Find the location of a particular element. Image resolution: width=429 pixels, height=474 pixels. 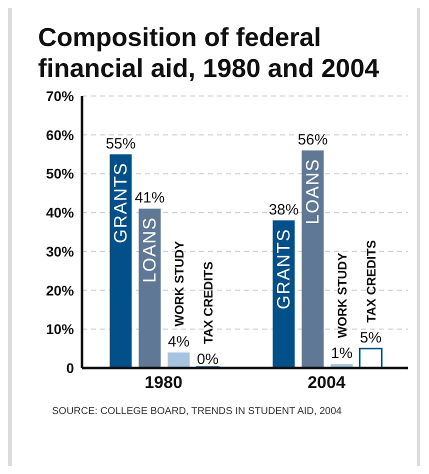

y-tick-label: 30% is located at coordinates (60, 251).